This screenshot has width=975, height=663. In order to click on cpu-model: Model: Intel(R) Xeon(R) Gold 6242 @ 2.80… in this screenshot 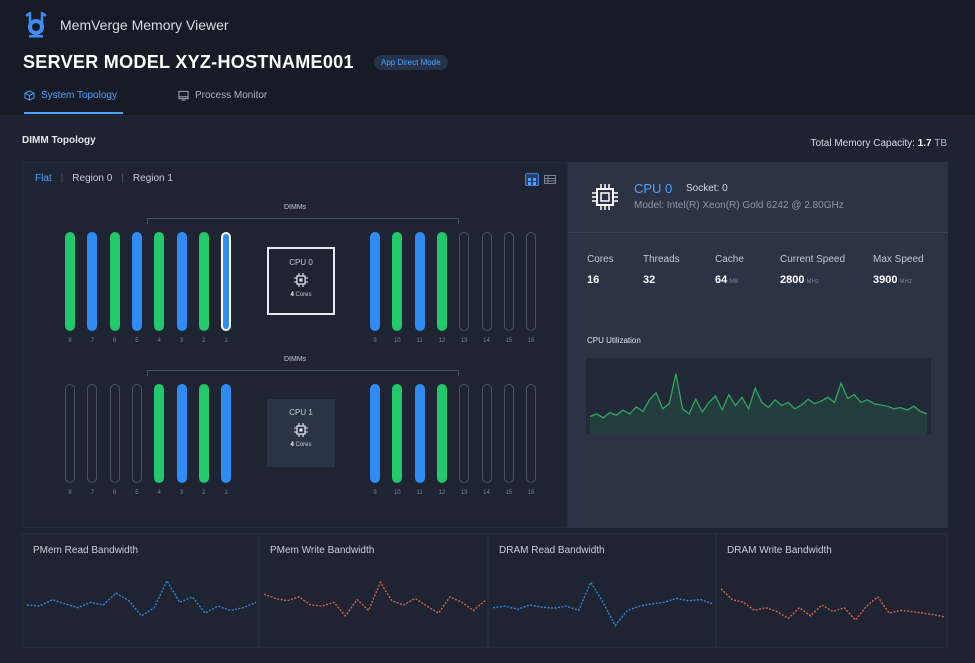, I will do `click(739, 205)`.